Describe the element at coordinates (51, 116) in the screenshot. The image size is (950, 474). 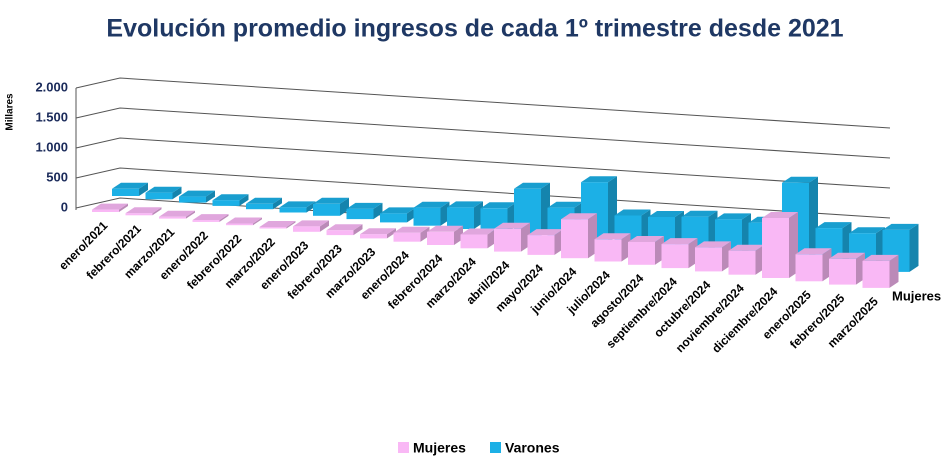
I see `y-tick-label: 1.500` at that location.